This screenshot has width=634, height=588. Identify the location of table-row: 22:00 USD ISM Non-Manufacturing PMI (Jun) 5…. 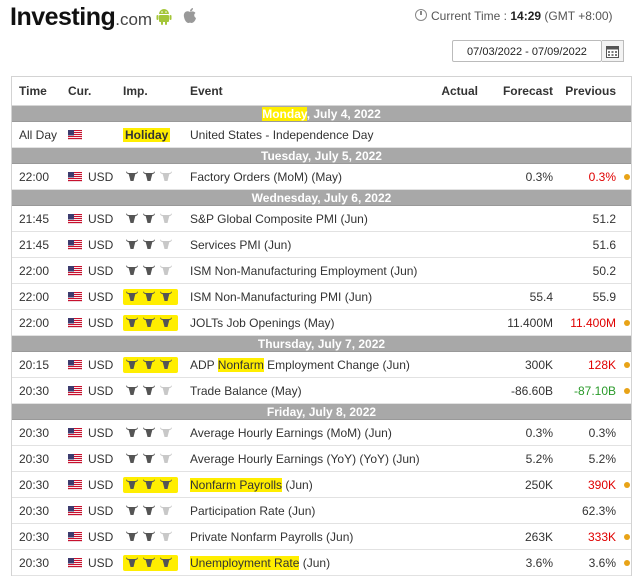
(321, 296).